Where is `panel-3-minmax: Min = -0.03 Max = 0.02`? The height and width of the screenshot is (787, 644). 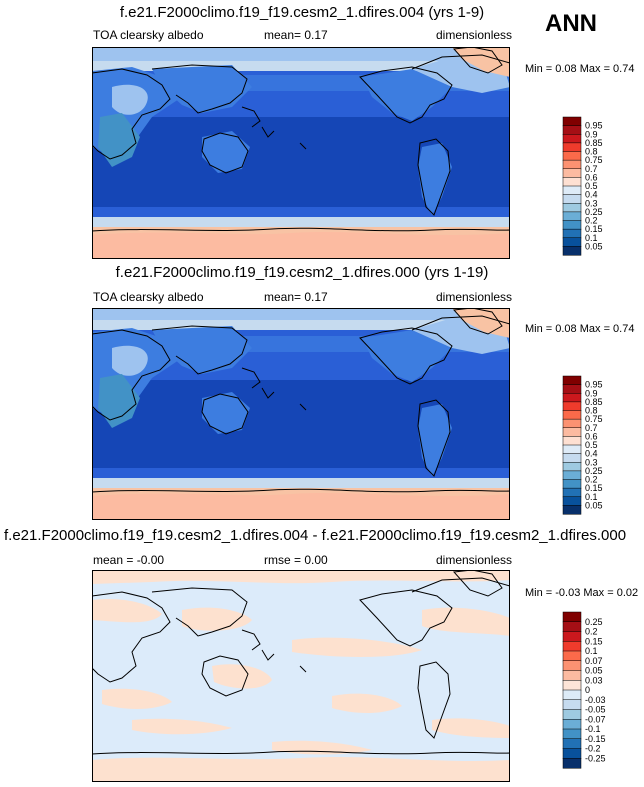 panel-3-minmax: Min = -0.03 Max = 0.02 is located at coordinates (582, 593).